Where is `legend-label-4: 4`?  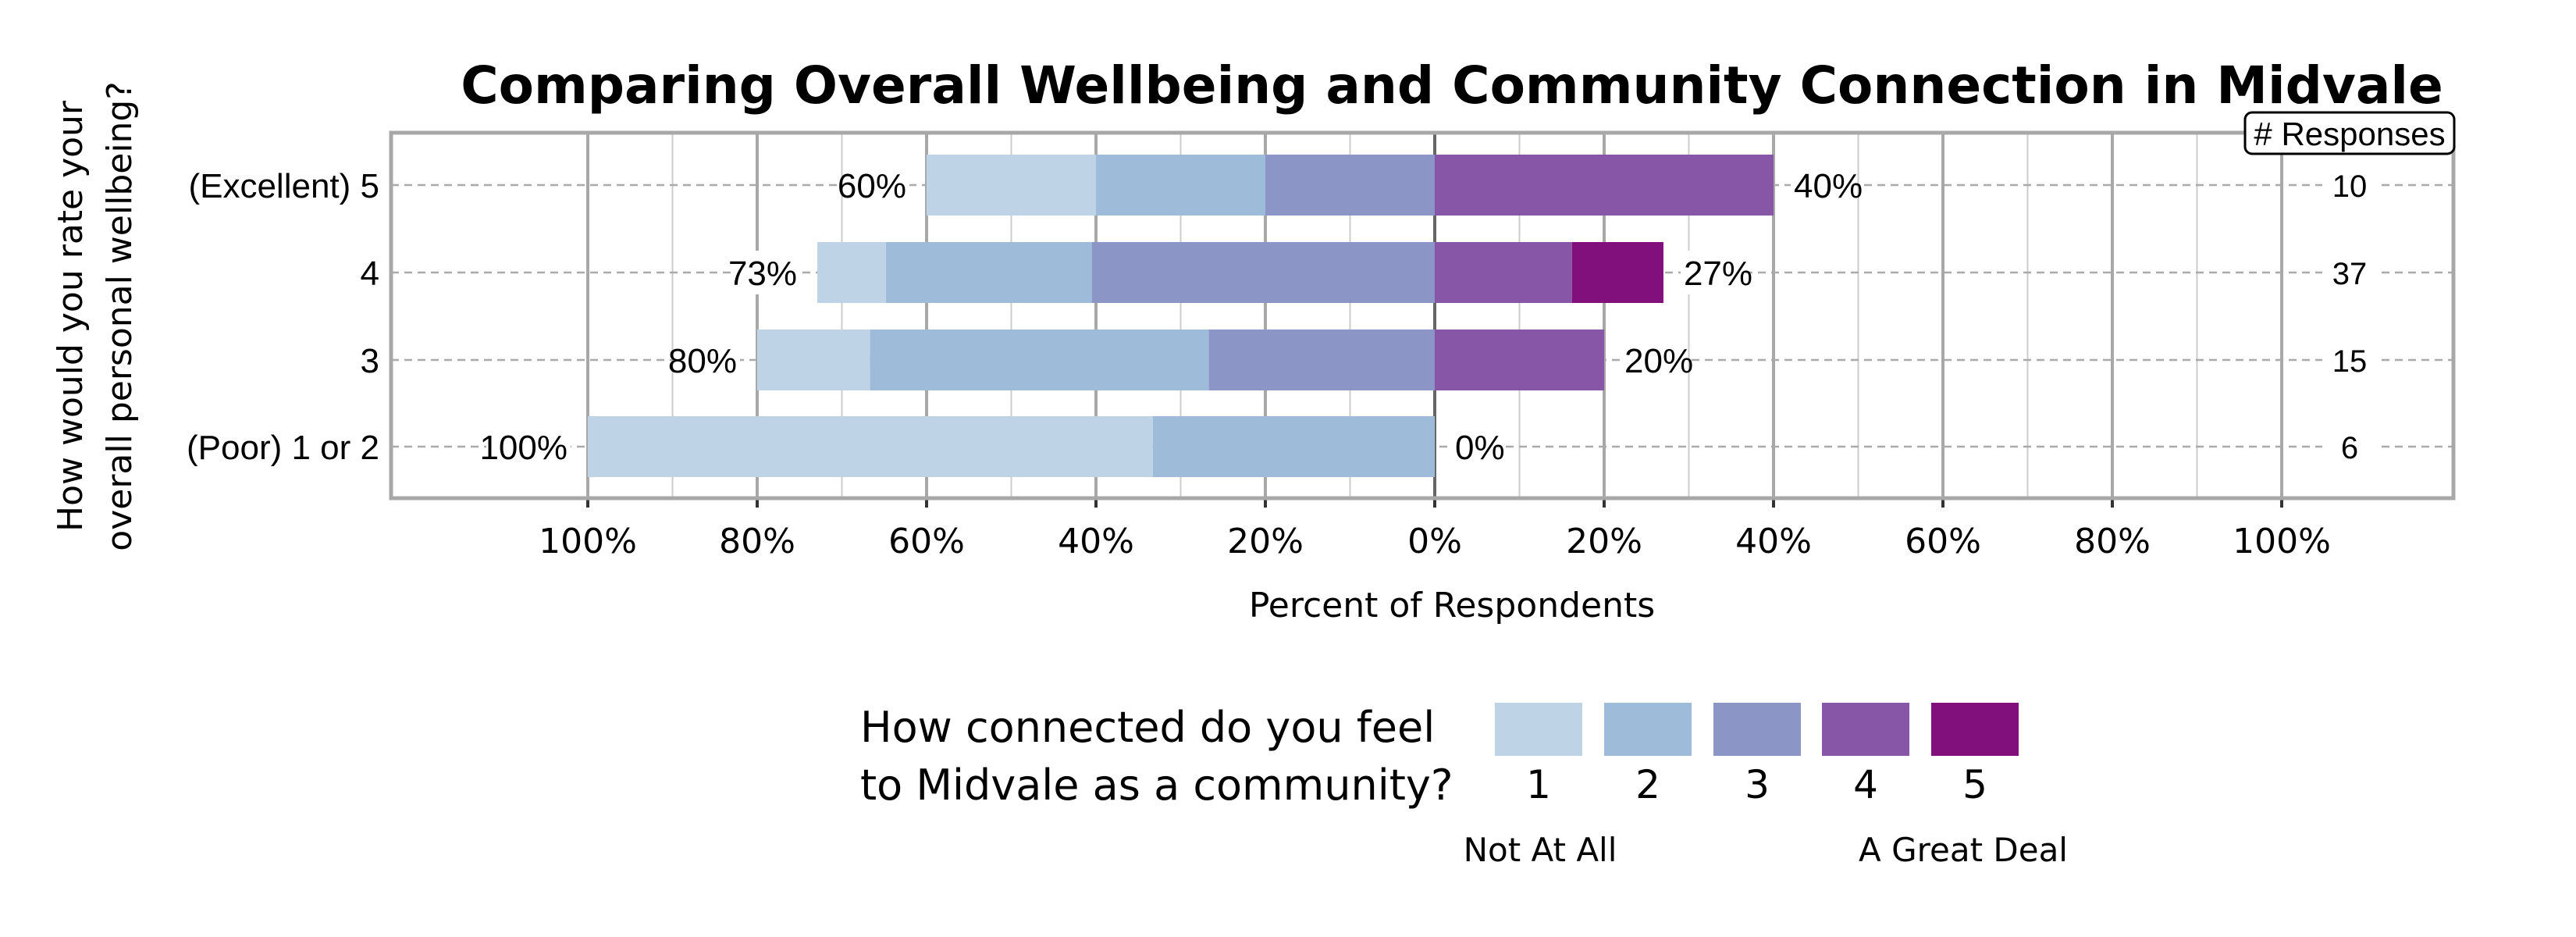 legend-label-4: 4 is located at coordinates (1865, 784).